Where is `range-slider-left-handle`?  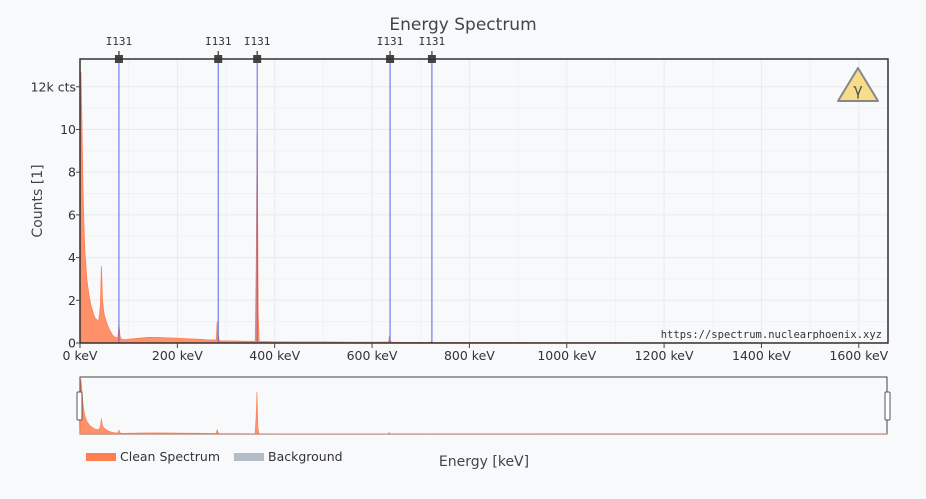
range-slider-left-handle is located at coordinates (79, 406).